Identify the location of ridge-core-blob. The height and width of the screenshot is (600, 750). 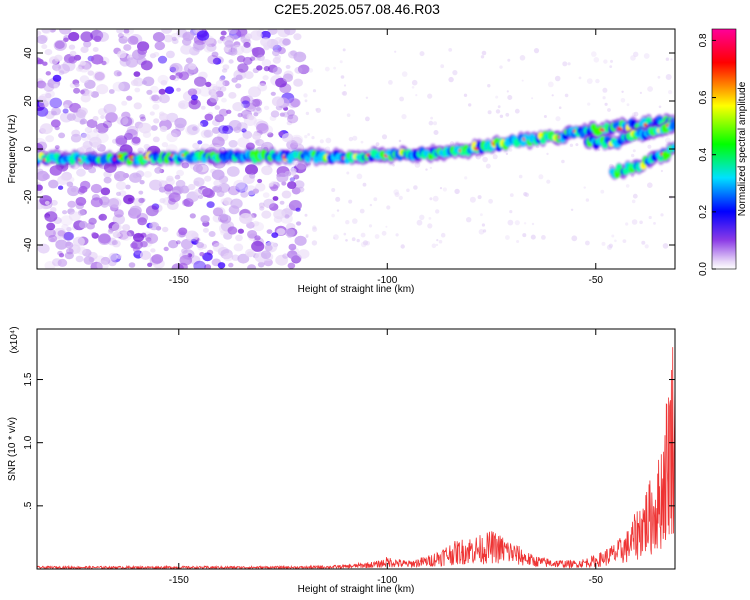
(672, 148).